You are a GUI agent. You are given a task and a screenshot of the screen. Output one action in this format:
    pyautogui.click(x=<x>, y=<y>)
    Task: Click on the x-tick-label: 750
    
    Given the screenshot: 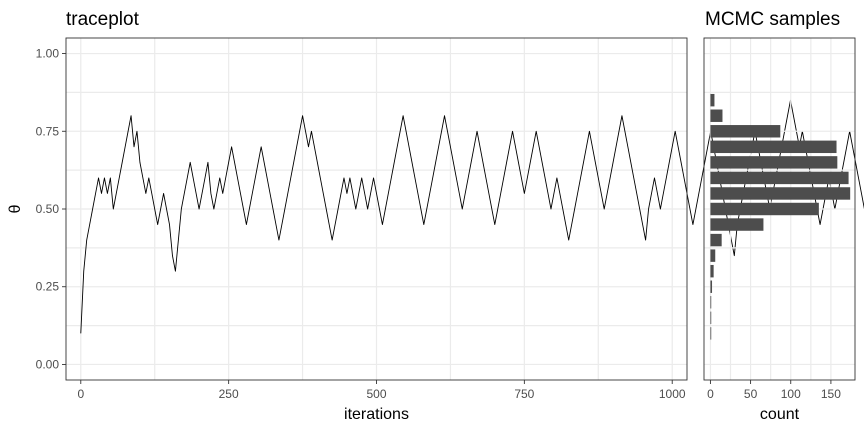 What is the action you would take?
    pyautogui.click(x=524, y=394)
    